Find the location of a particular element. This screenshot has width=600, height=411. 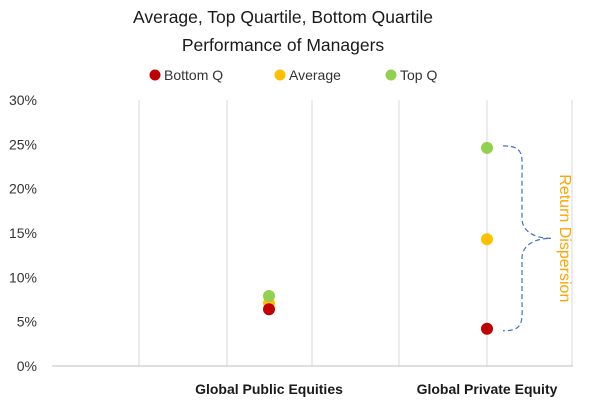

legend-label-average: Average is located at coordinates (315, 75).